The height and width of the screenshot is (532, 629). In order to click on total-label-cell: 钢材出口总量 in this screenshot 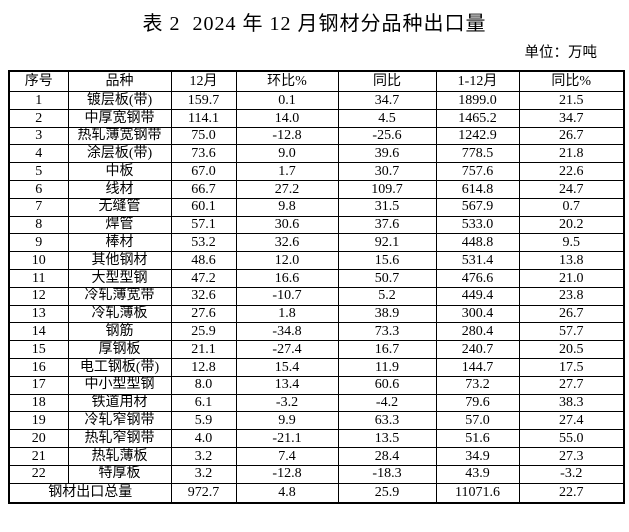, I will do `click(90, 493)`.